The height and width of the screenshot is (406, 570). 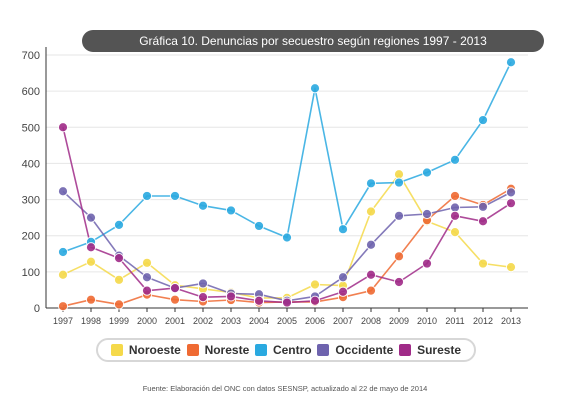 What do you see at coordinates (31, 164) in the screenshot?
I see `y-tick-label-400: 400` at bounding box center [31, 164].